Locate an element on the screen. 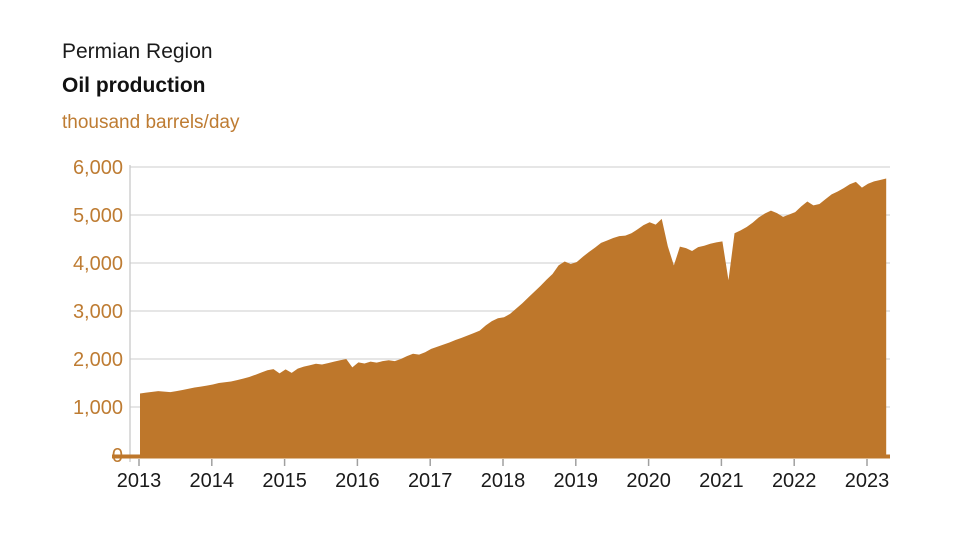  x-axis-baseline is located at coordinates (501, 456).